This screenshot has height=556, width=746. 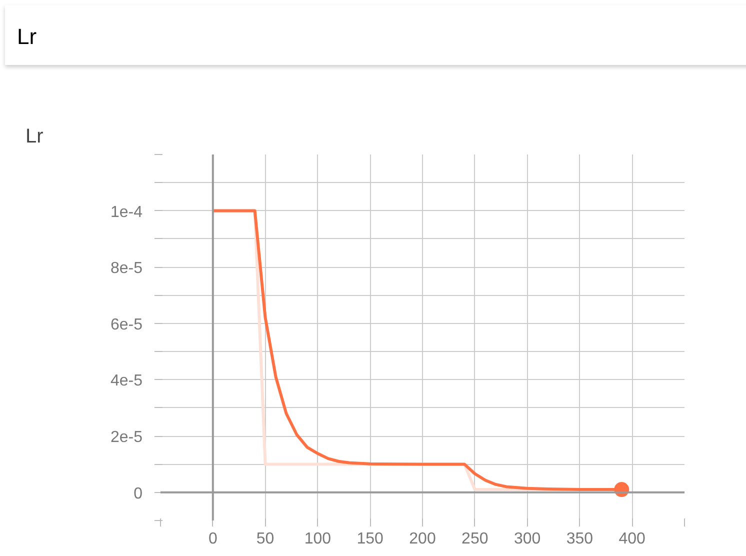 I want to click on x-tick-label: 0, so click(x=213, y=539).